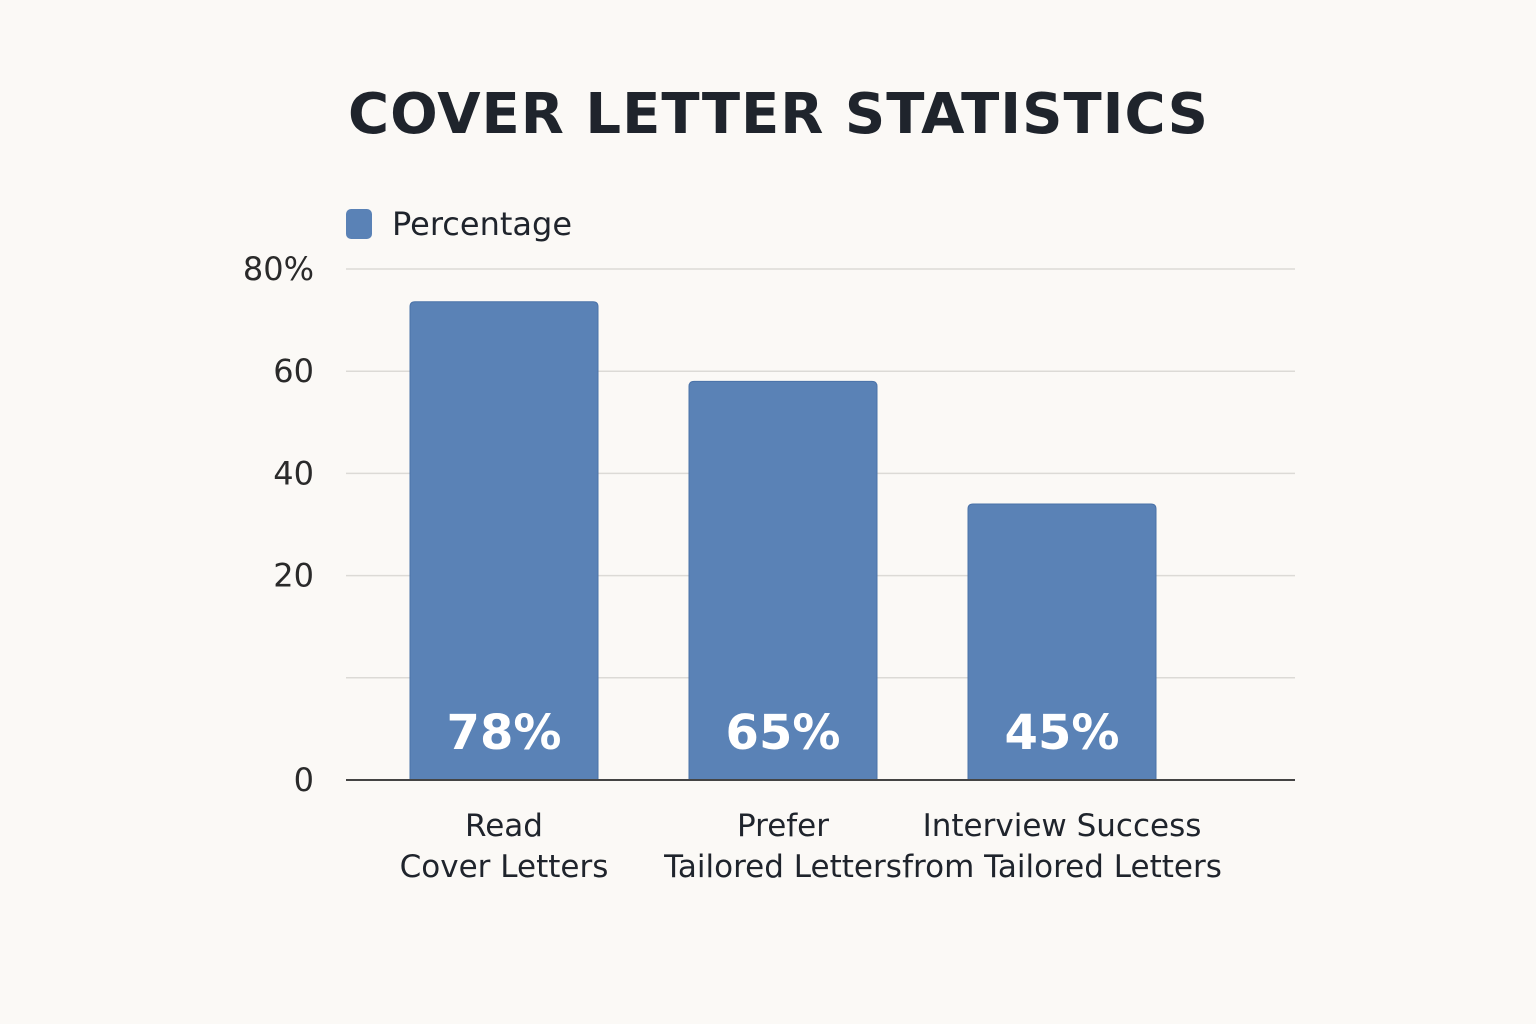 This screenshot has height=1024, width=1536. I want to click on x-tick-label: Cover Letters, so click(504, 867).